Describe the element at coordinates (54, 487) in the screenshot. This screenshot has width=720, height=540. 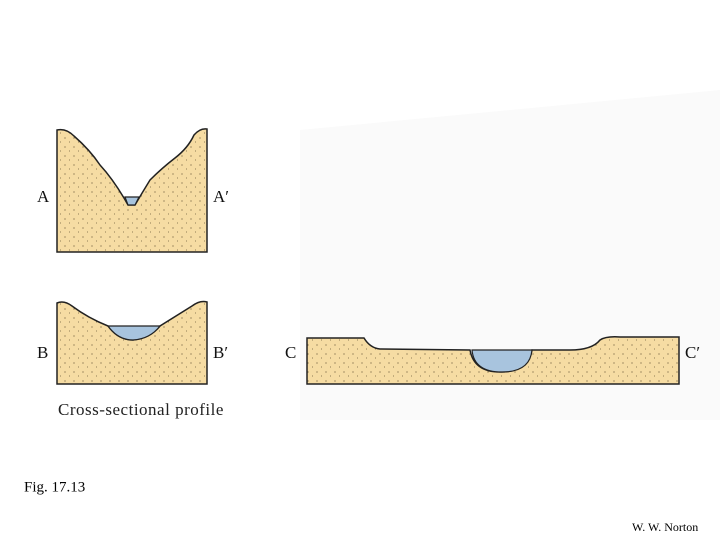
I see `figure-label: Fig. 17.13` at that location.